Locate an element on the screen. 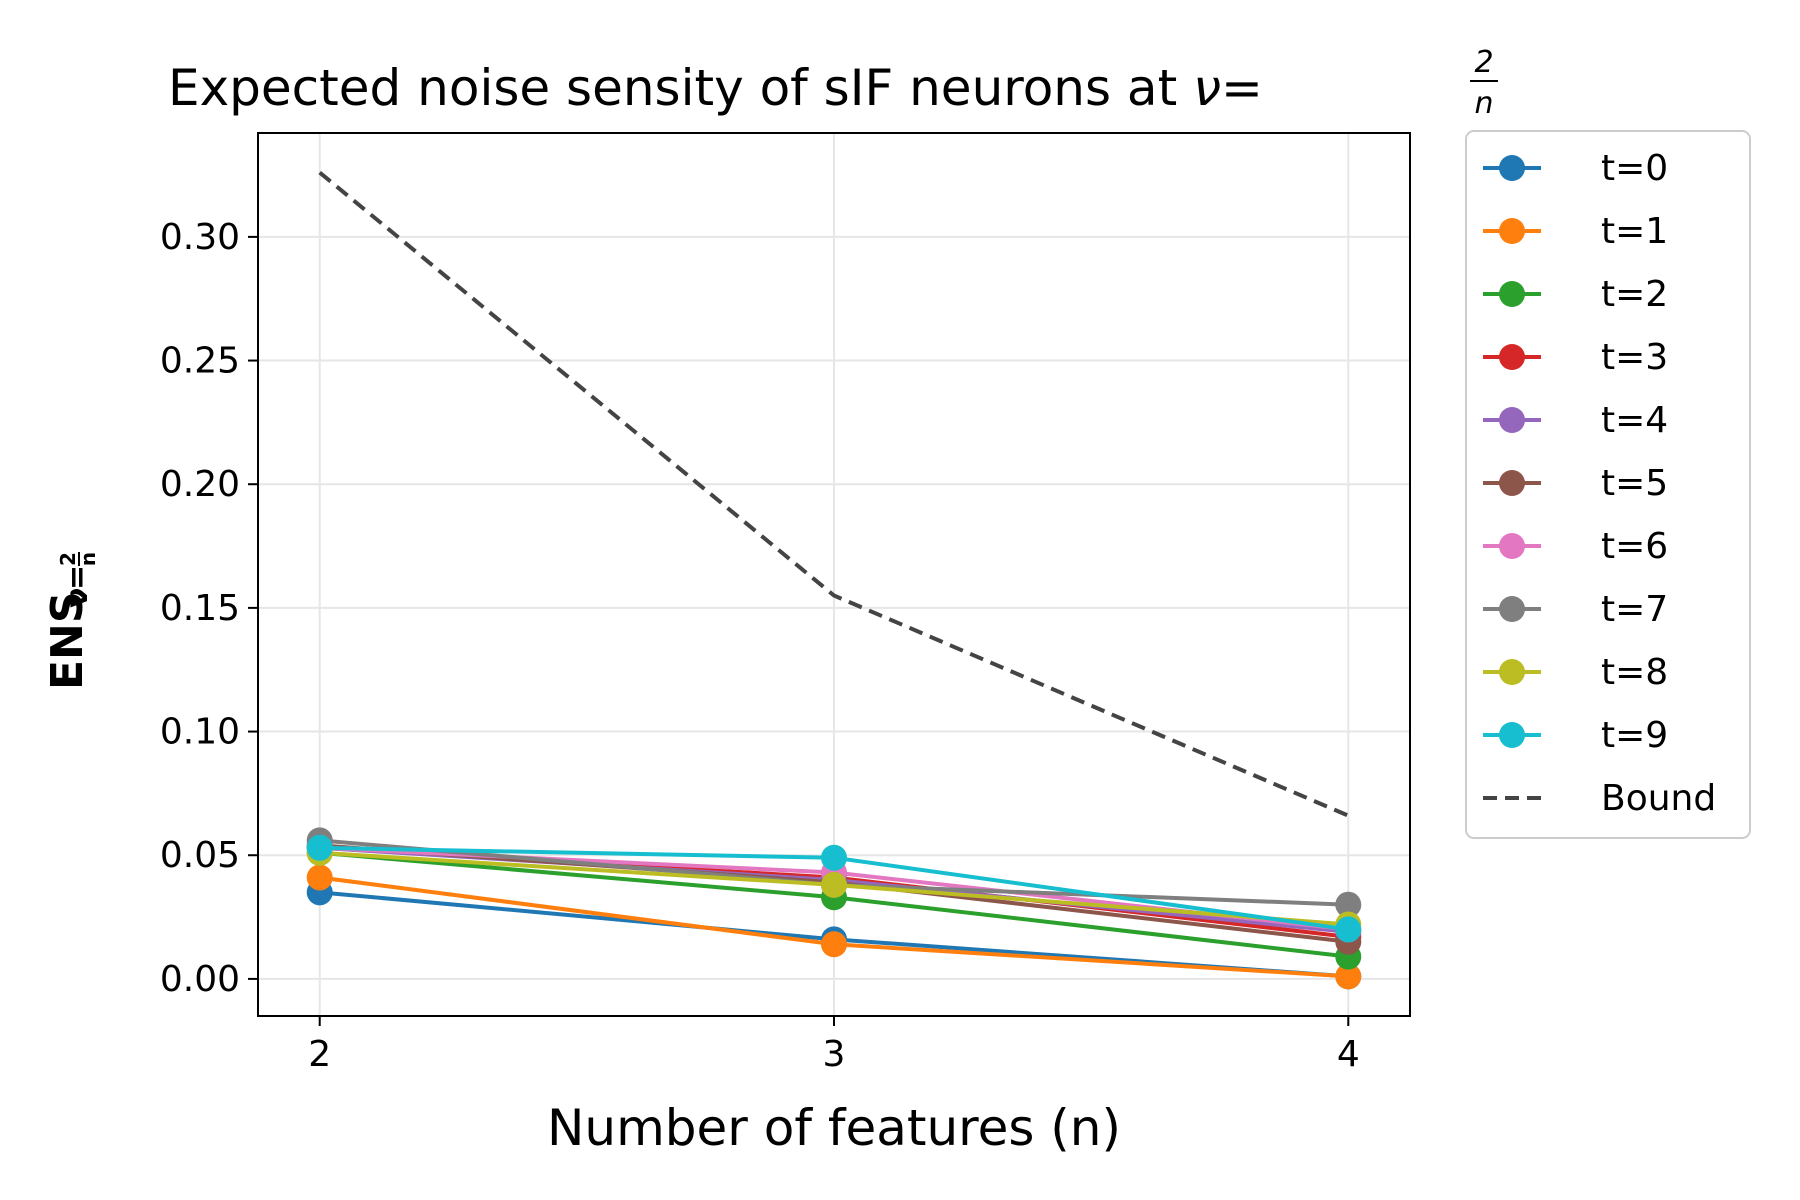 The width and height of the screenshot is (1800, 1200). y-tick-label: 0.30 is located at coordinates (200, 237).